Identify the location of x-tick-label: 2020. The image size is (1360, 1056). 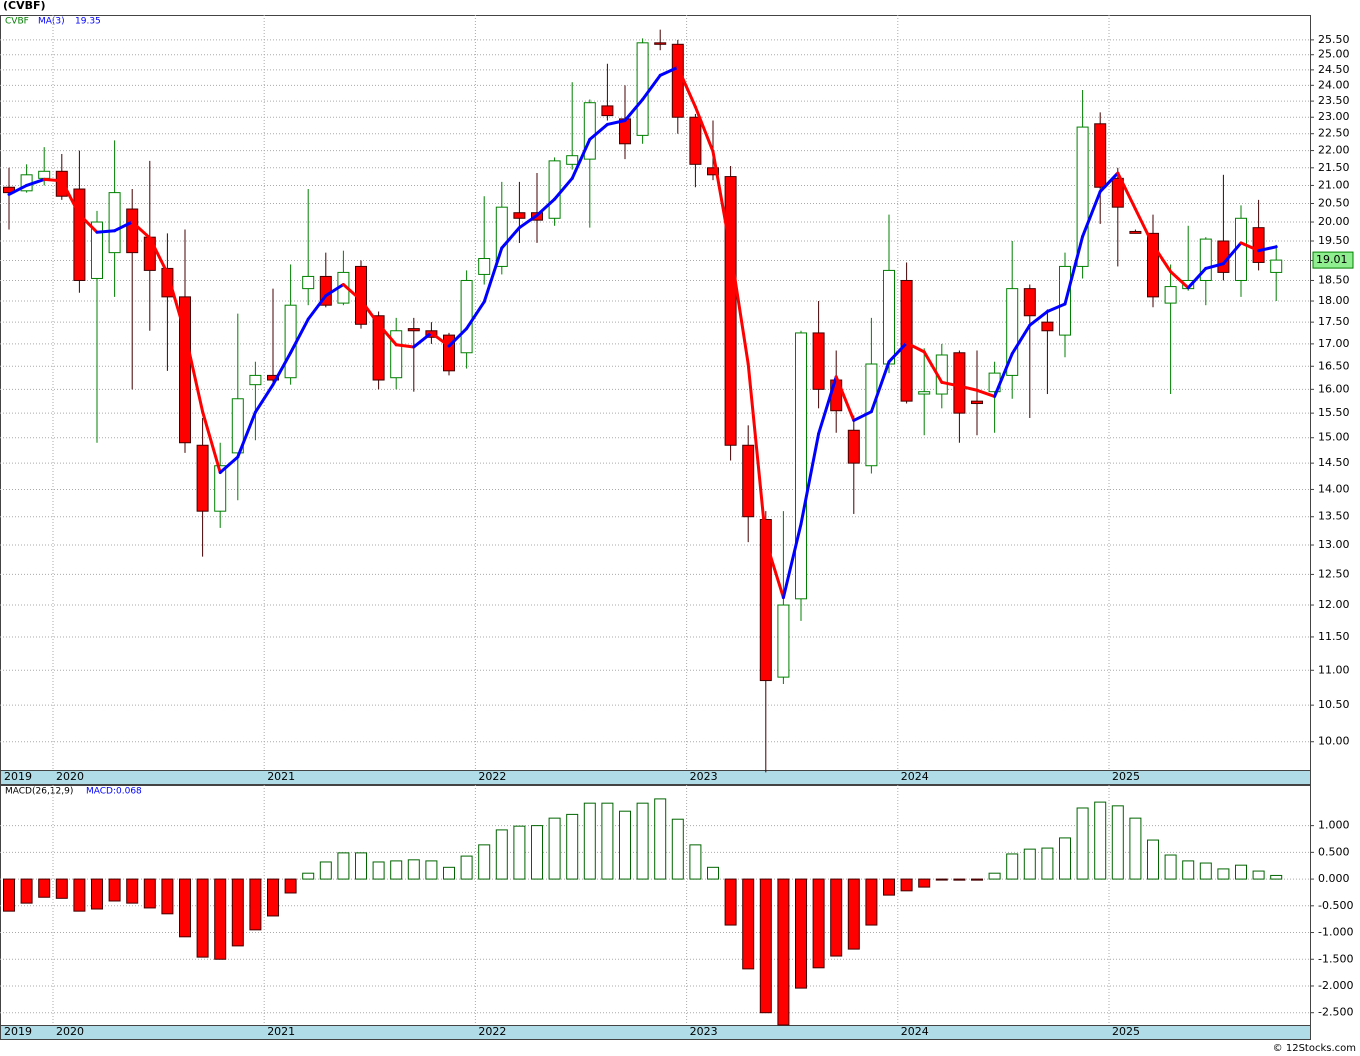
(70, 776).